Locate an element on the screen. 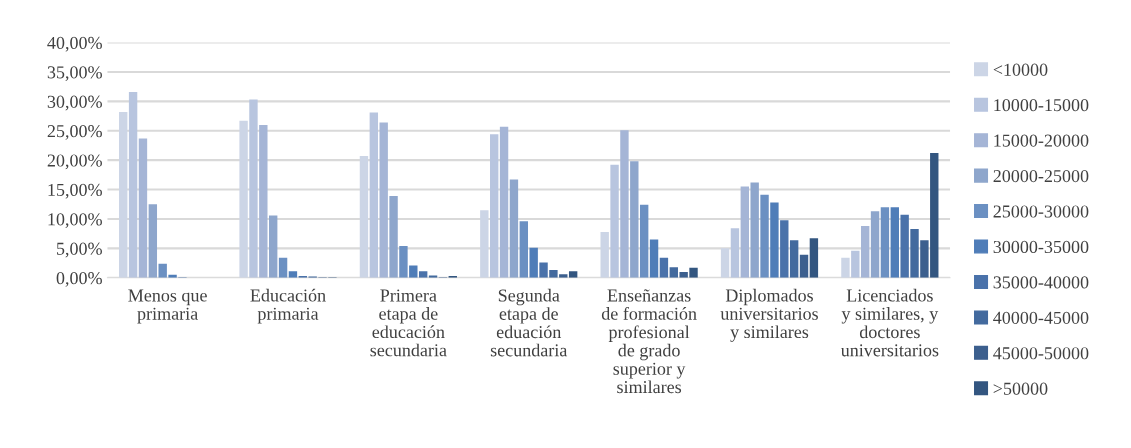 The image size is (1131, 448). x-tick-label: Segunda etapa de eduación secundaria is located at coordinates (529, 322).